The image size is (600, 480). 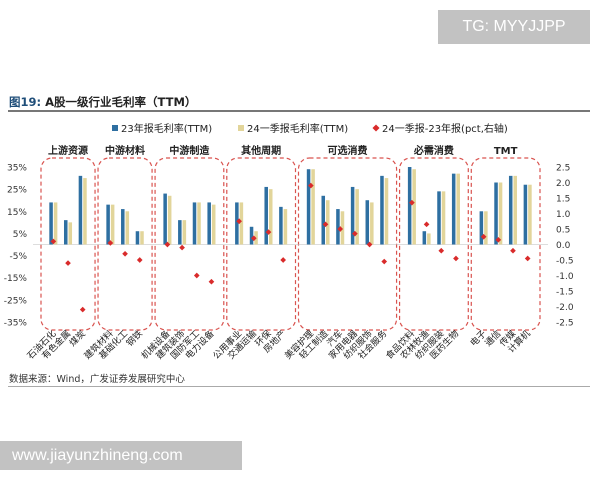 What do you see at coordinates (478, 338) in the screenshot?
I see `category-label: 电子` at bounding box center [478, 338].